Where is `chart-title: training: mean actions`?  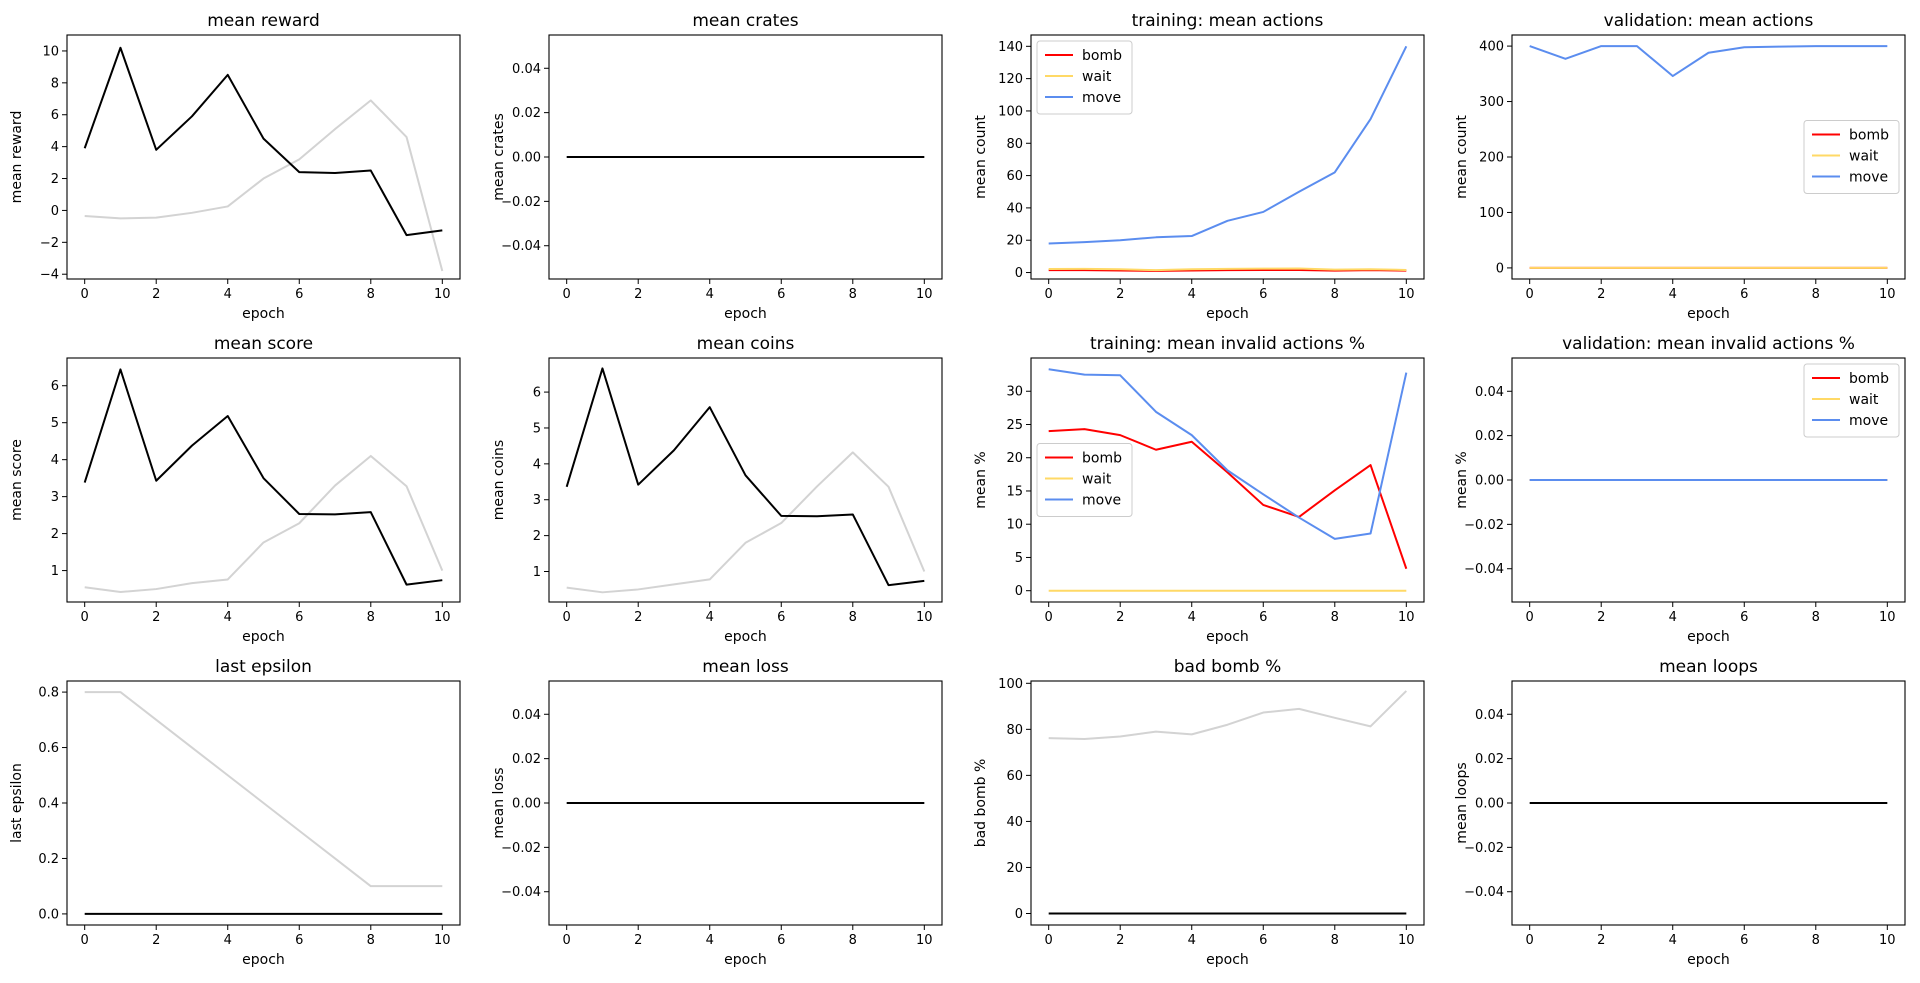 chart-title: training: mean actions is located at coordinates (1228, 21).